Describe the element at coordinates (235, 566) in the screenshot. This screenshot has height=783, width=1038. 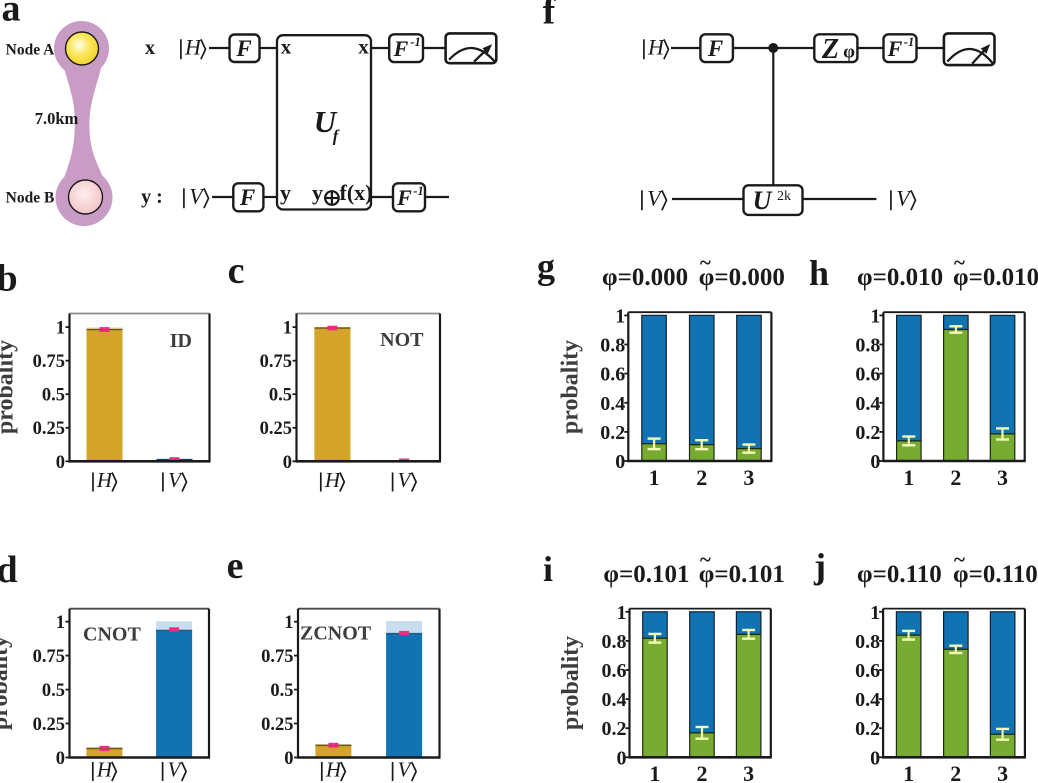
I see `svg-text: e` at that location.